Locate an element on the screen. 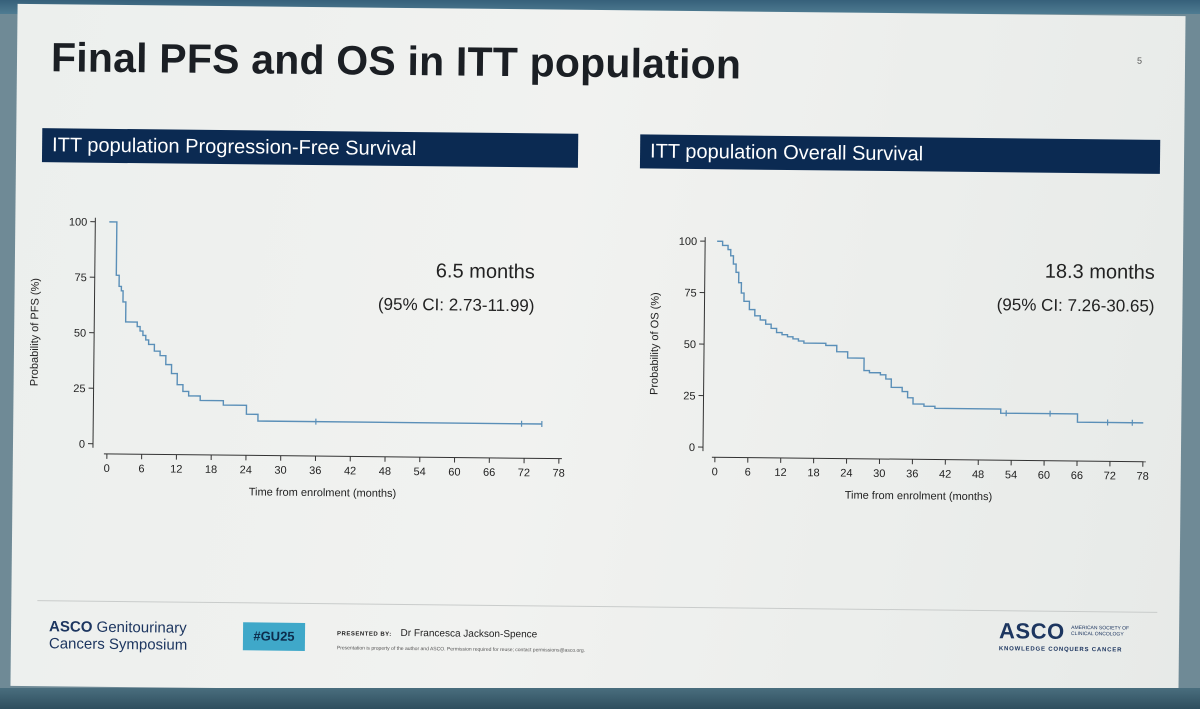 This screenshot has width=1200, height=709. pfs-x-tick-label: 18 is located at coordinates (211, 470).